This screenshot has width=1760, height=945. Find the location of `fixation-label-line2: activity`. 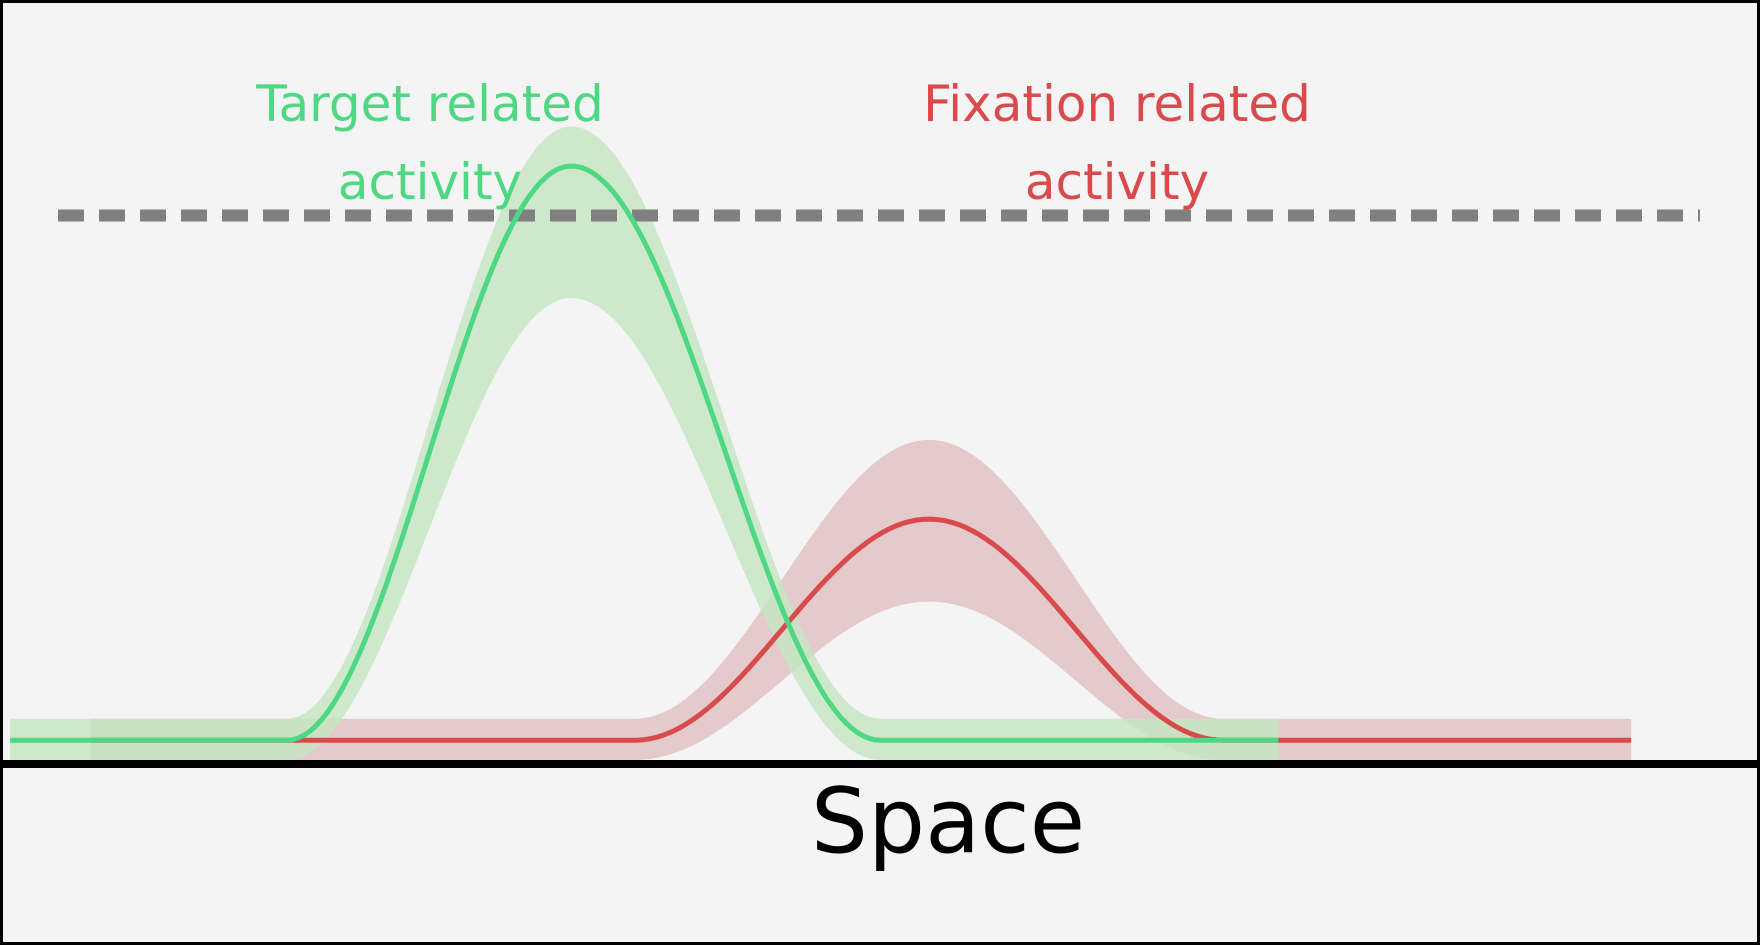

fixation-label-line2: activity is located at coordinates (1117, 182).